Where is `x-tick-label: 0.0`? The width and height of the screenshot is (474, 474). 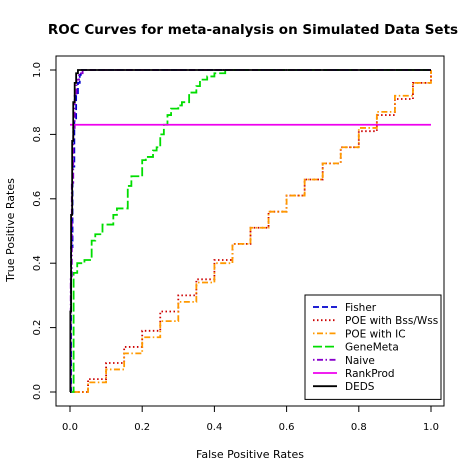 x-tick-label: 0.0 is located at coordinates (70, 427).